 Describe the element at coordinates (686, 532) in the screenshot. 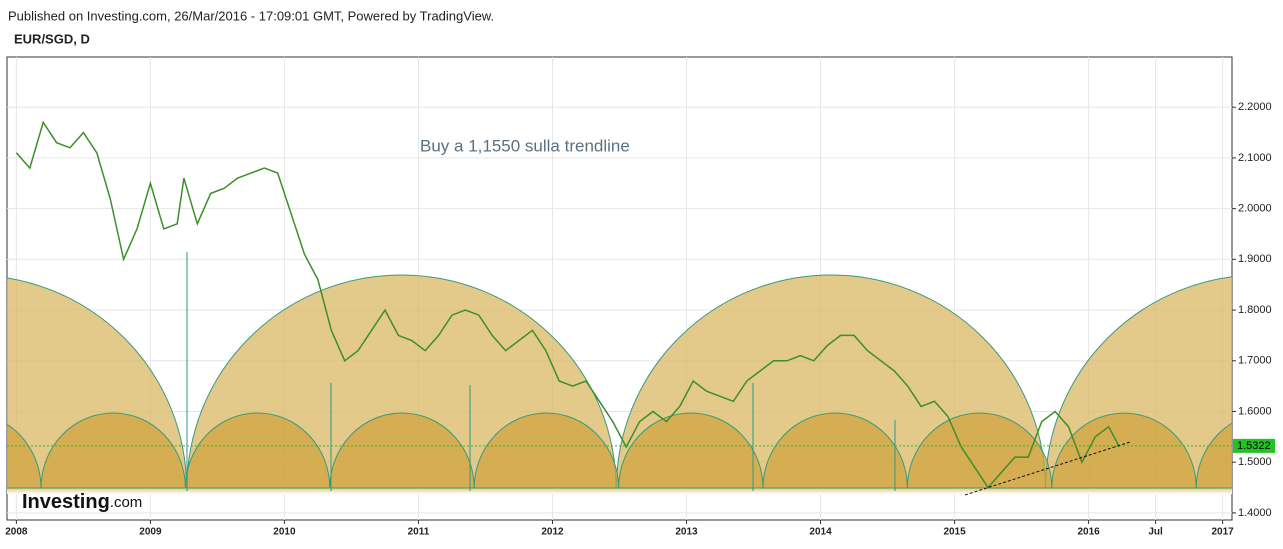

I see `x-tick-label: 2013` at that location.